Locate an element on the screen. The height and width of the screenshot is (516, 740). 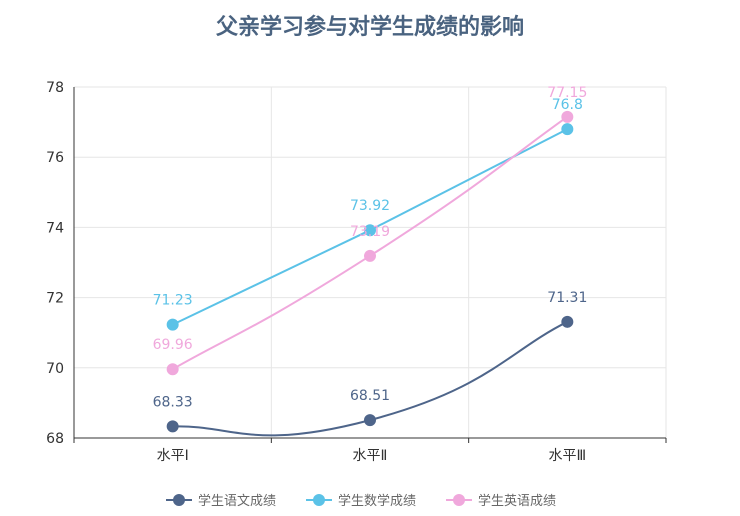
y-tick-label: 76 is located at coordinates (55, 158).